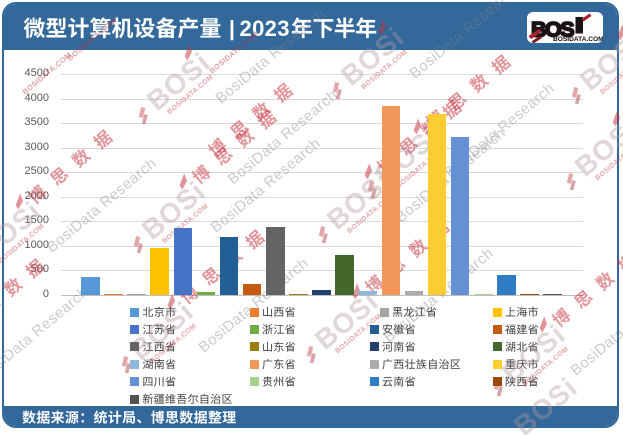  Describe the element at coordinates (578, 39) in the screenshot. I see `svg-text: BOSIDATA.COM` at that location.